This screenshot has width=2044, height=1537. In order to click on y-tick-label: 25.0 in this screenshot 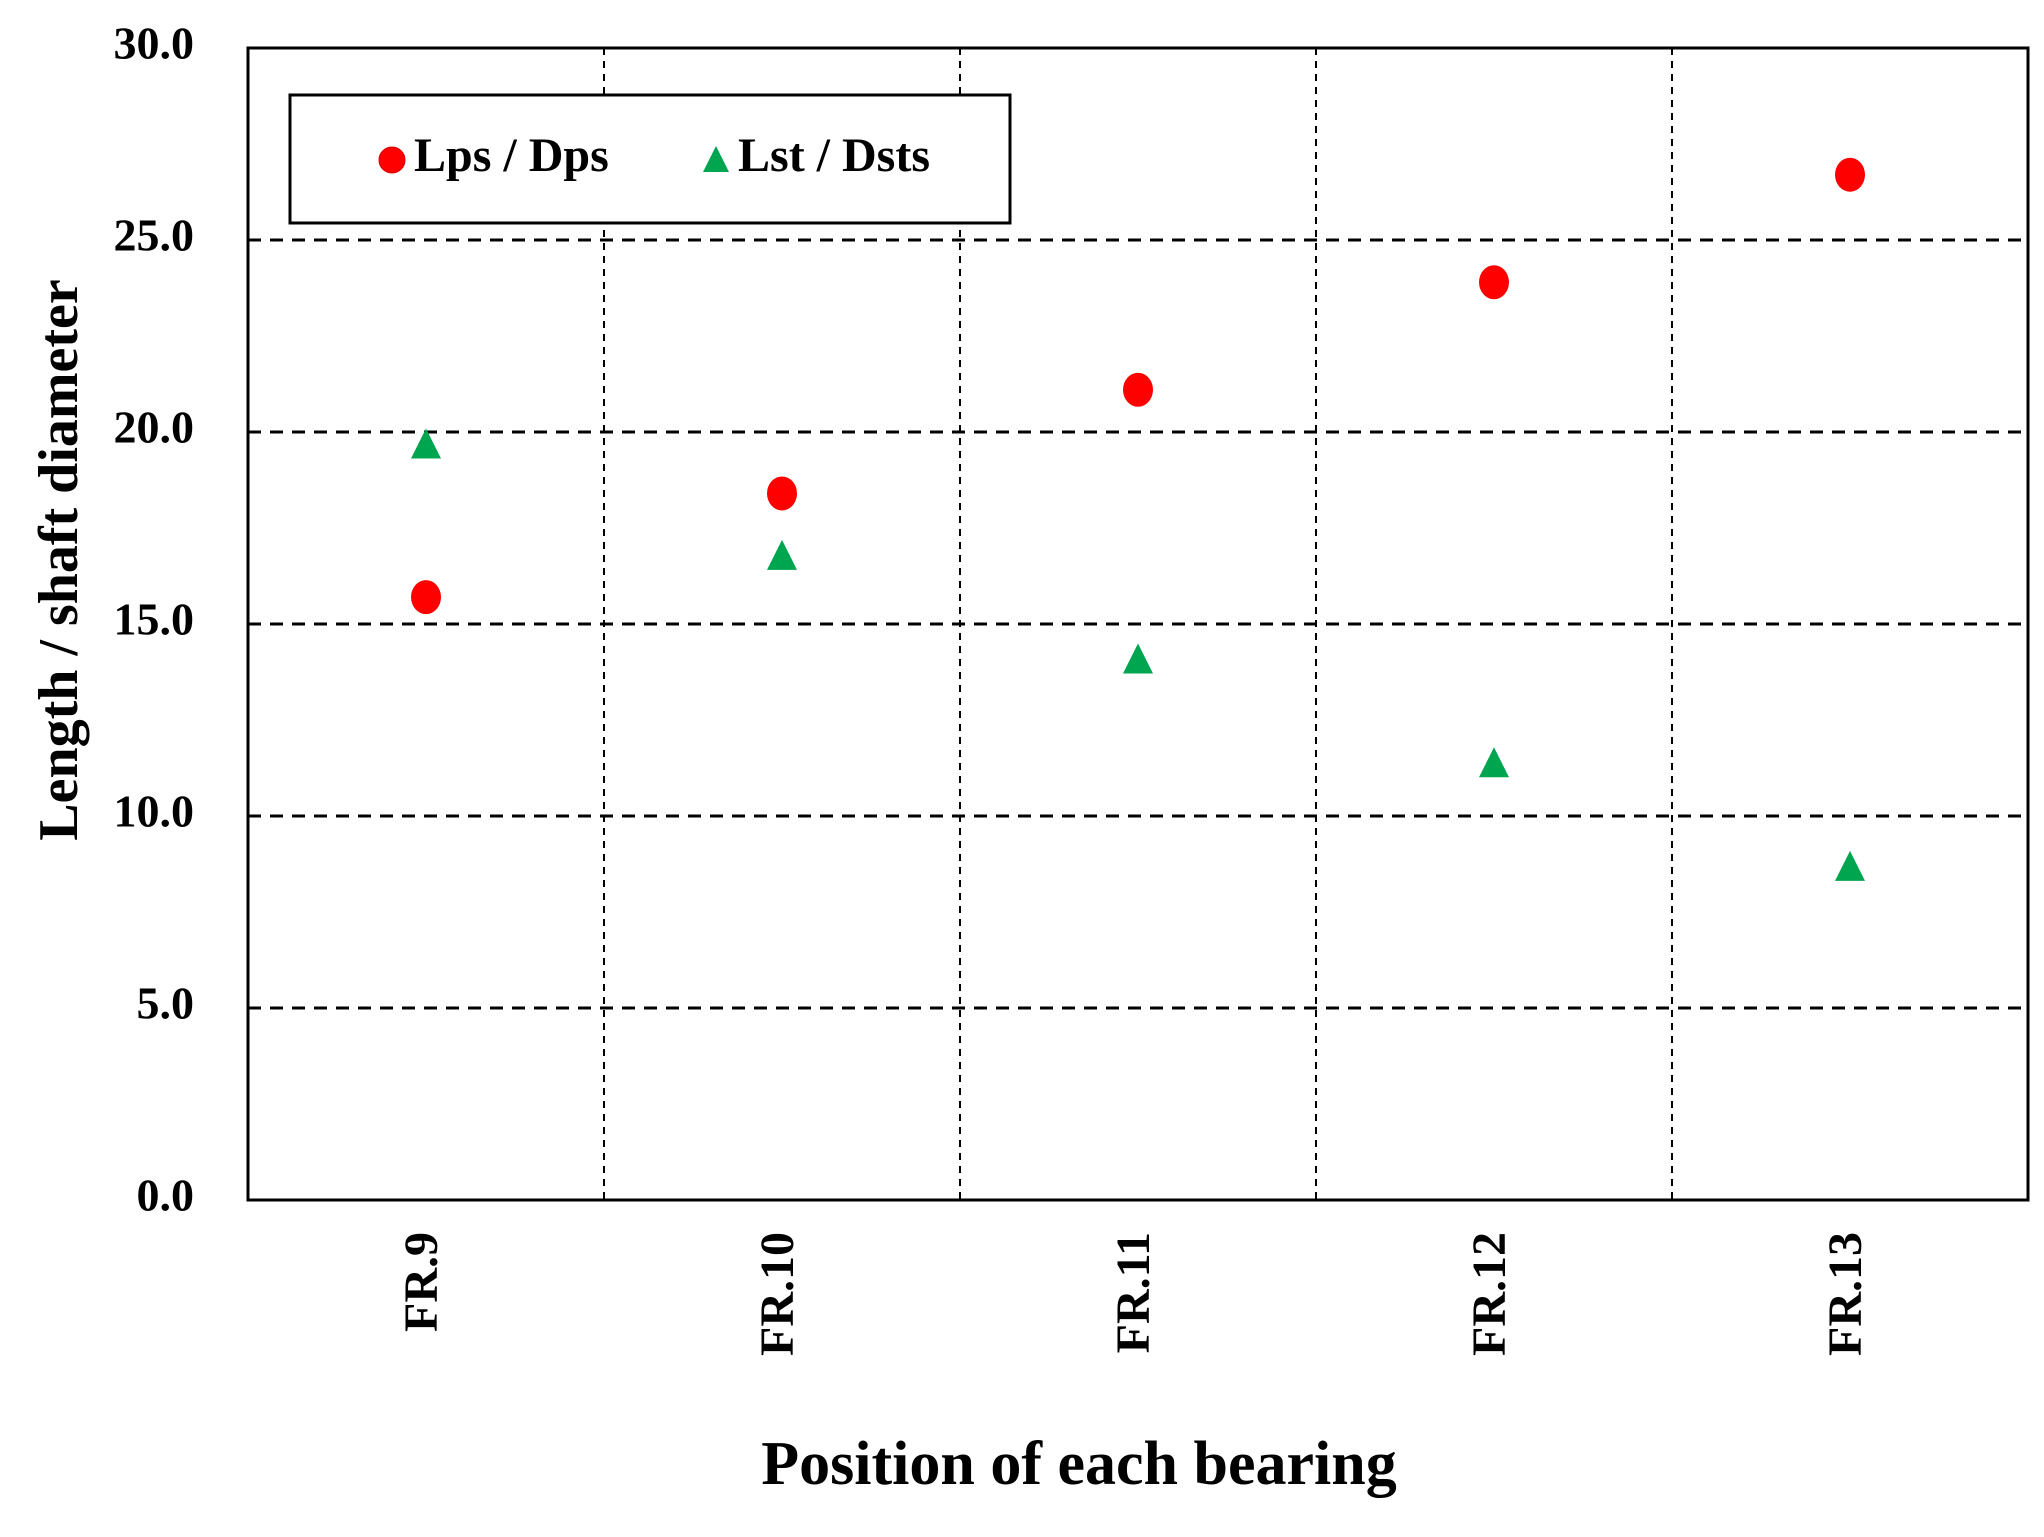, I will do `click(154, 235)`.